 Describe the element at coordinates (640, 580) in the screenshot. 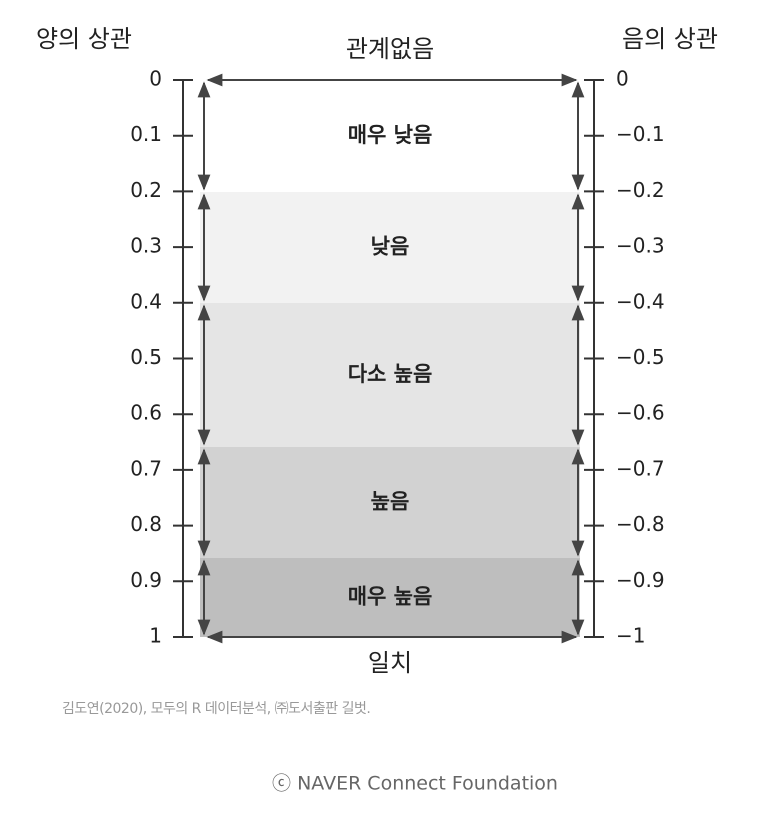

I see `right-tick-label: −0.9` at that location.